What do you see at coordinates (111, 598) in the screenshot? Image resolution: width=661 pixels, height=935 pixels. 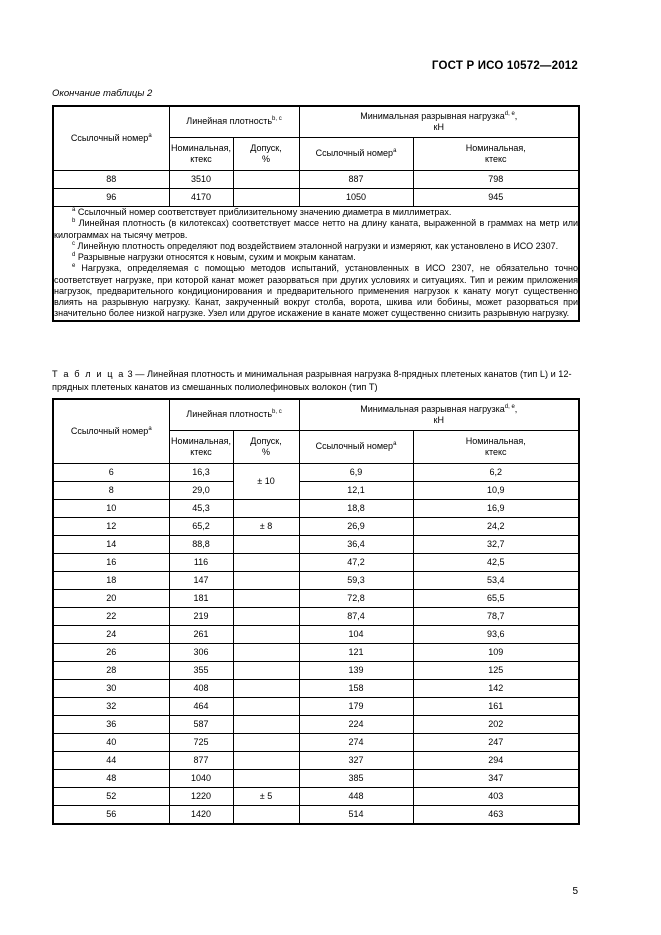 I see `cell-ref: 20` at bounding box center [111, 598].